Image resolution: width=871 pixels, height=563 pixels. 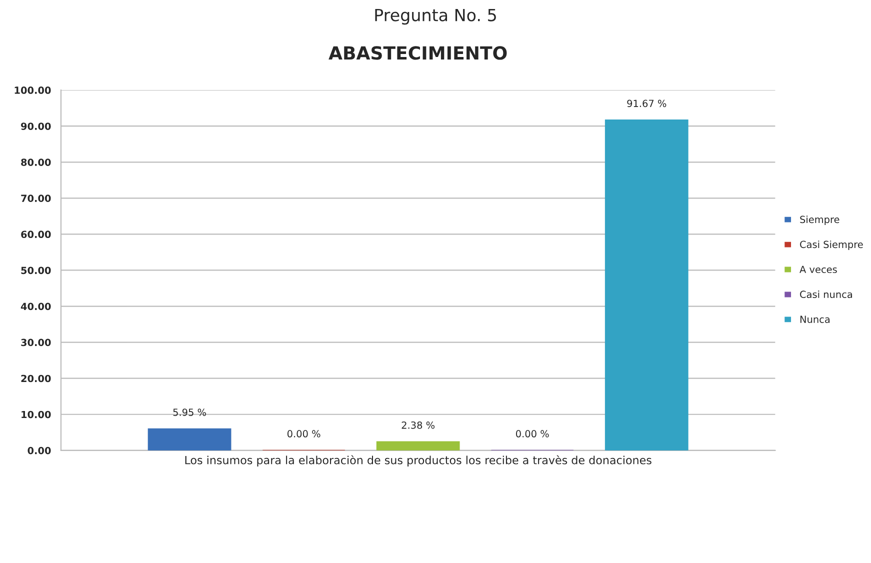 What do you see at coordinates (36, 198) in the screenshot?
I see `y-tick-label: 70.00` at bounding box center [36, 198].